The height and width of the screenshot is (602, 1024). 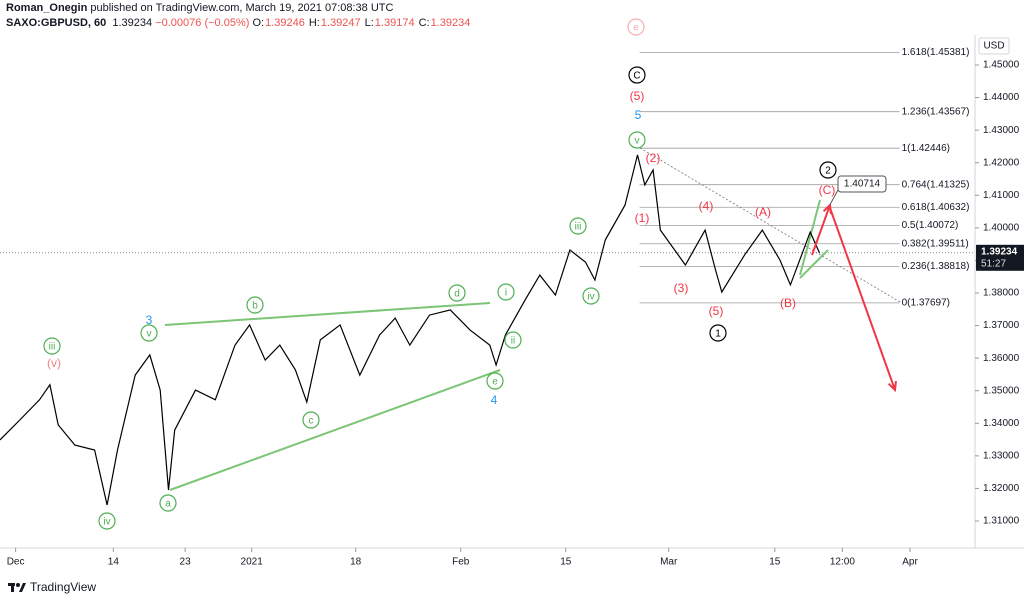 I want to click on x-tick-label: Dec, so click(x=16, y=562).